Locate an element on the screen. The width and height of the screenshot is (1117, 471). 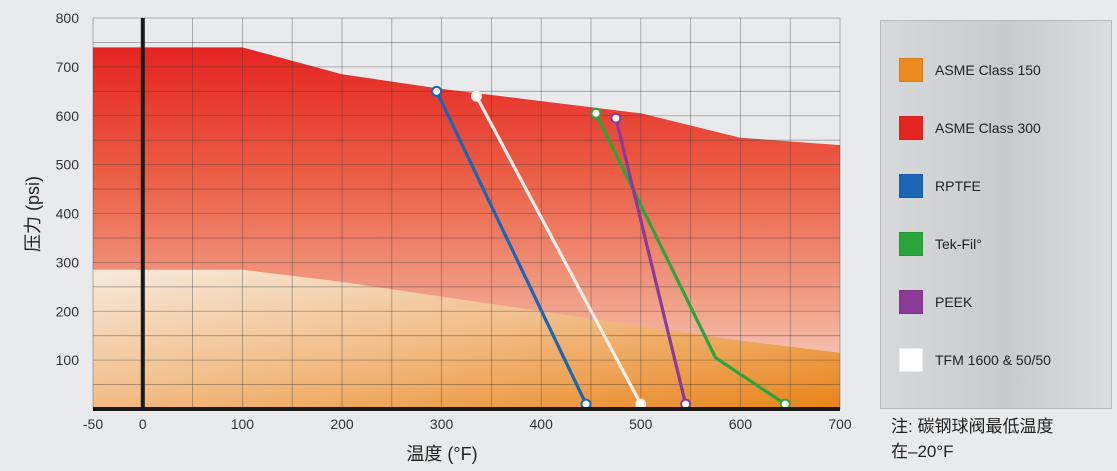
x-axis-title: 温度 (°F) is located at coordinates (441, 454).